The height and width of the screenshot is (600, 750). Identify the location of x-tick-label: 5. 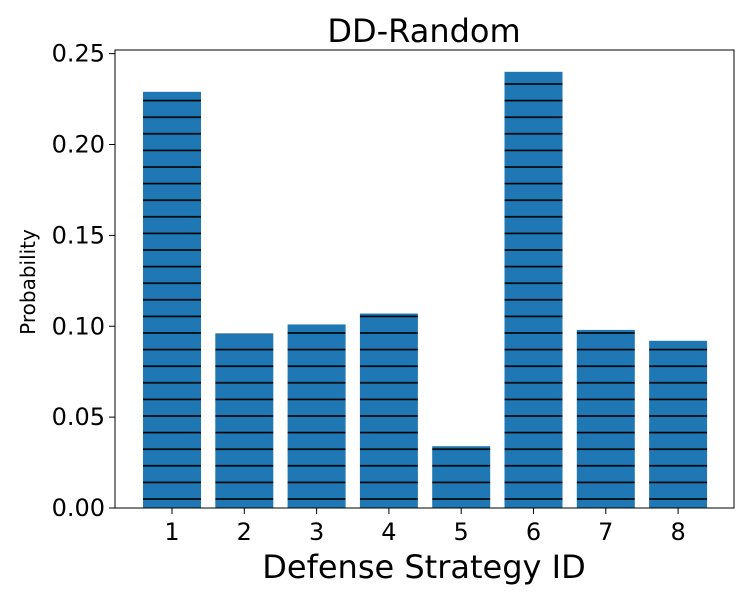
(461, 532).